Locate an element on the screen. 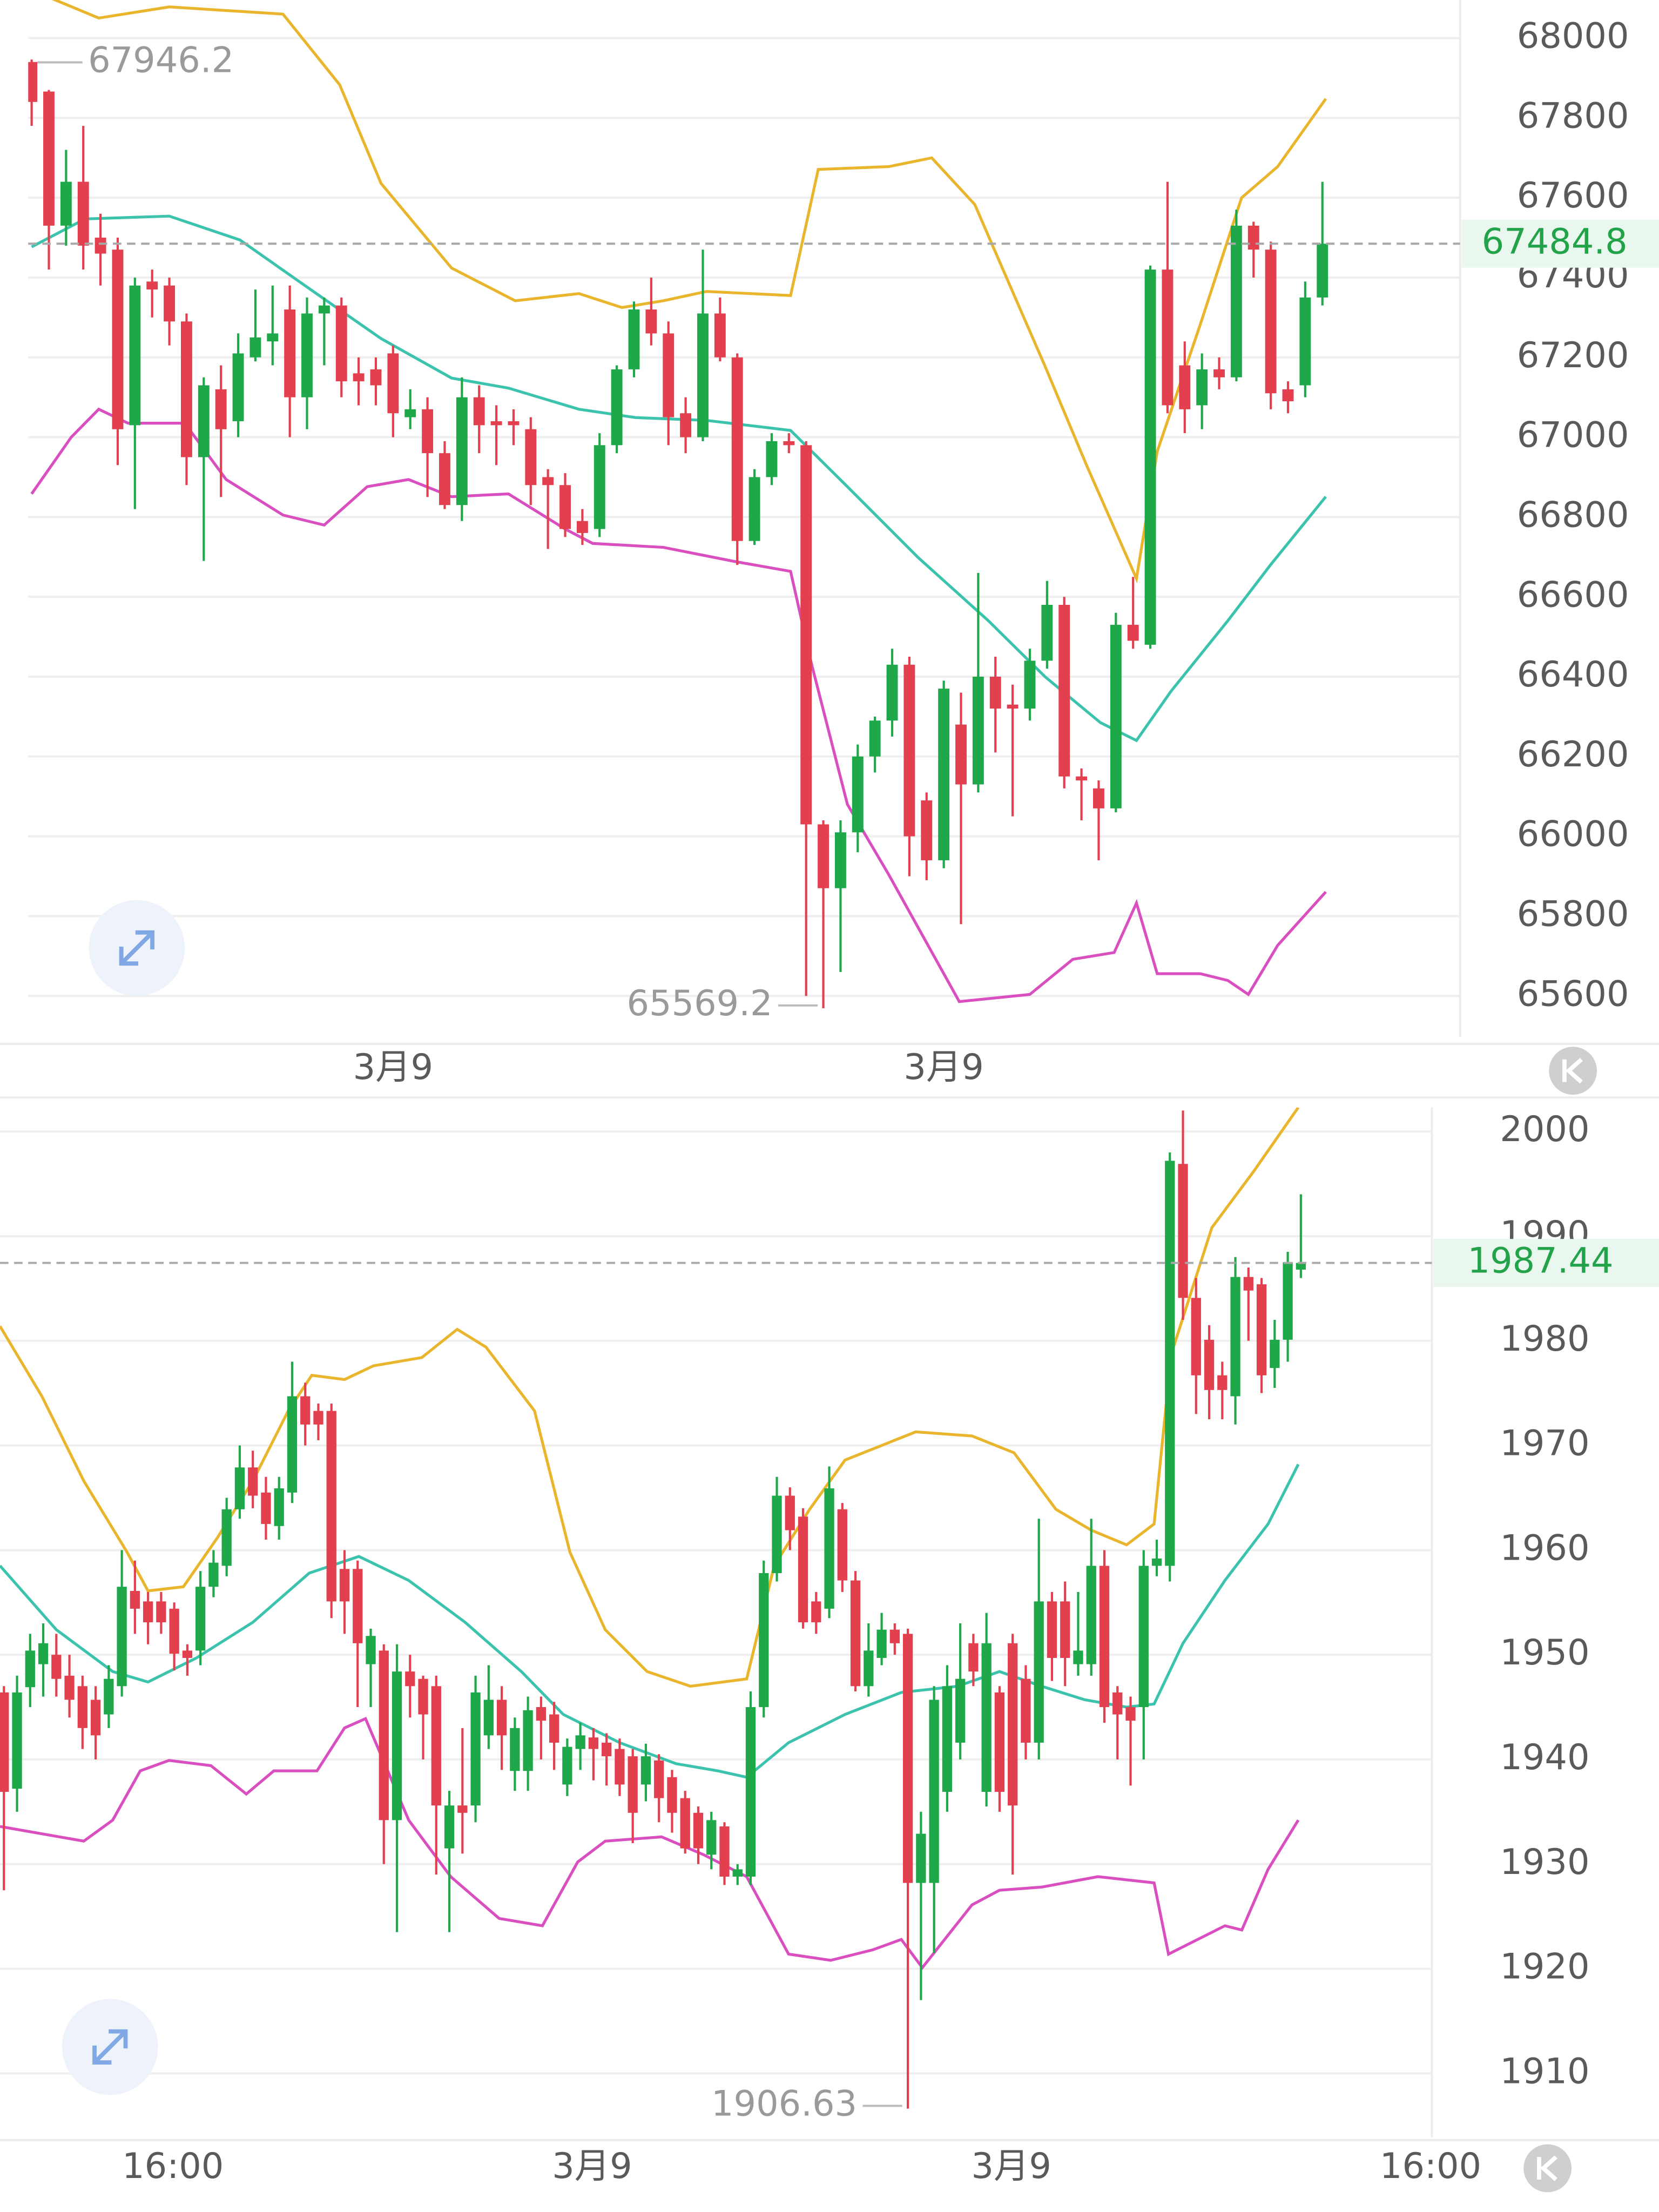 This screenshot has width=1659, height=2212. y-tick-label: 1980 is located at coordinates (1544, 1338).